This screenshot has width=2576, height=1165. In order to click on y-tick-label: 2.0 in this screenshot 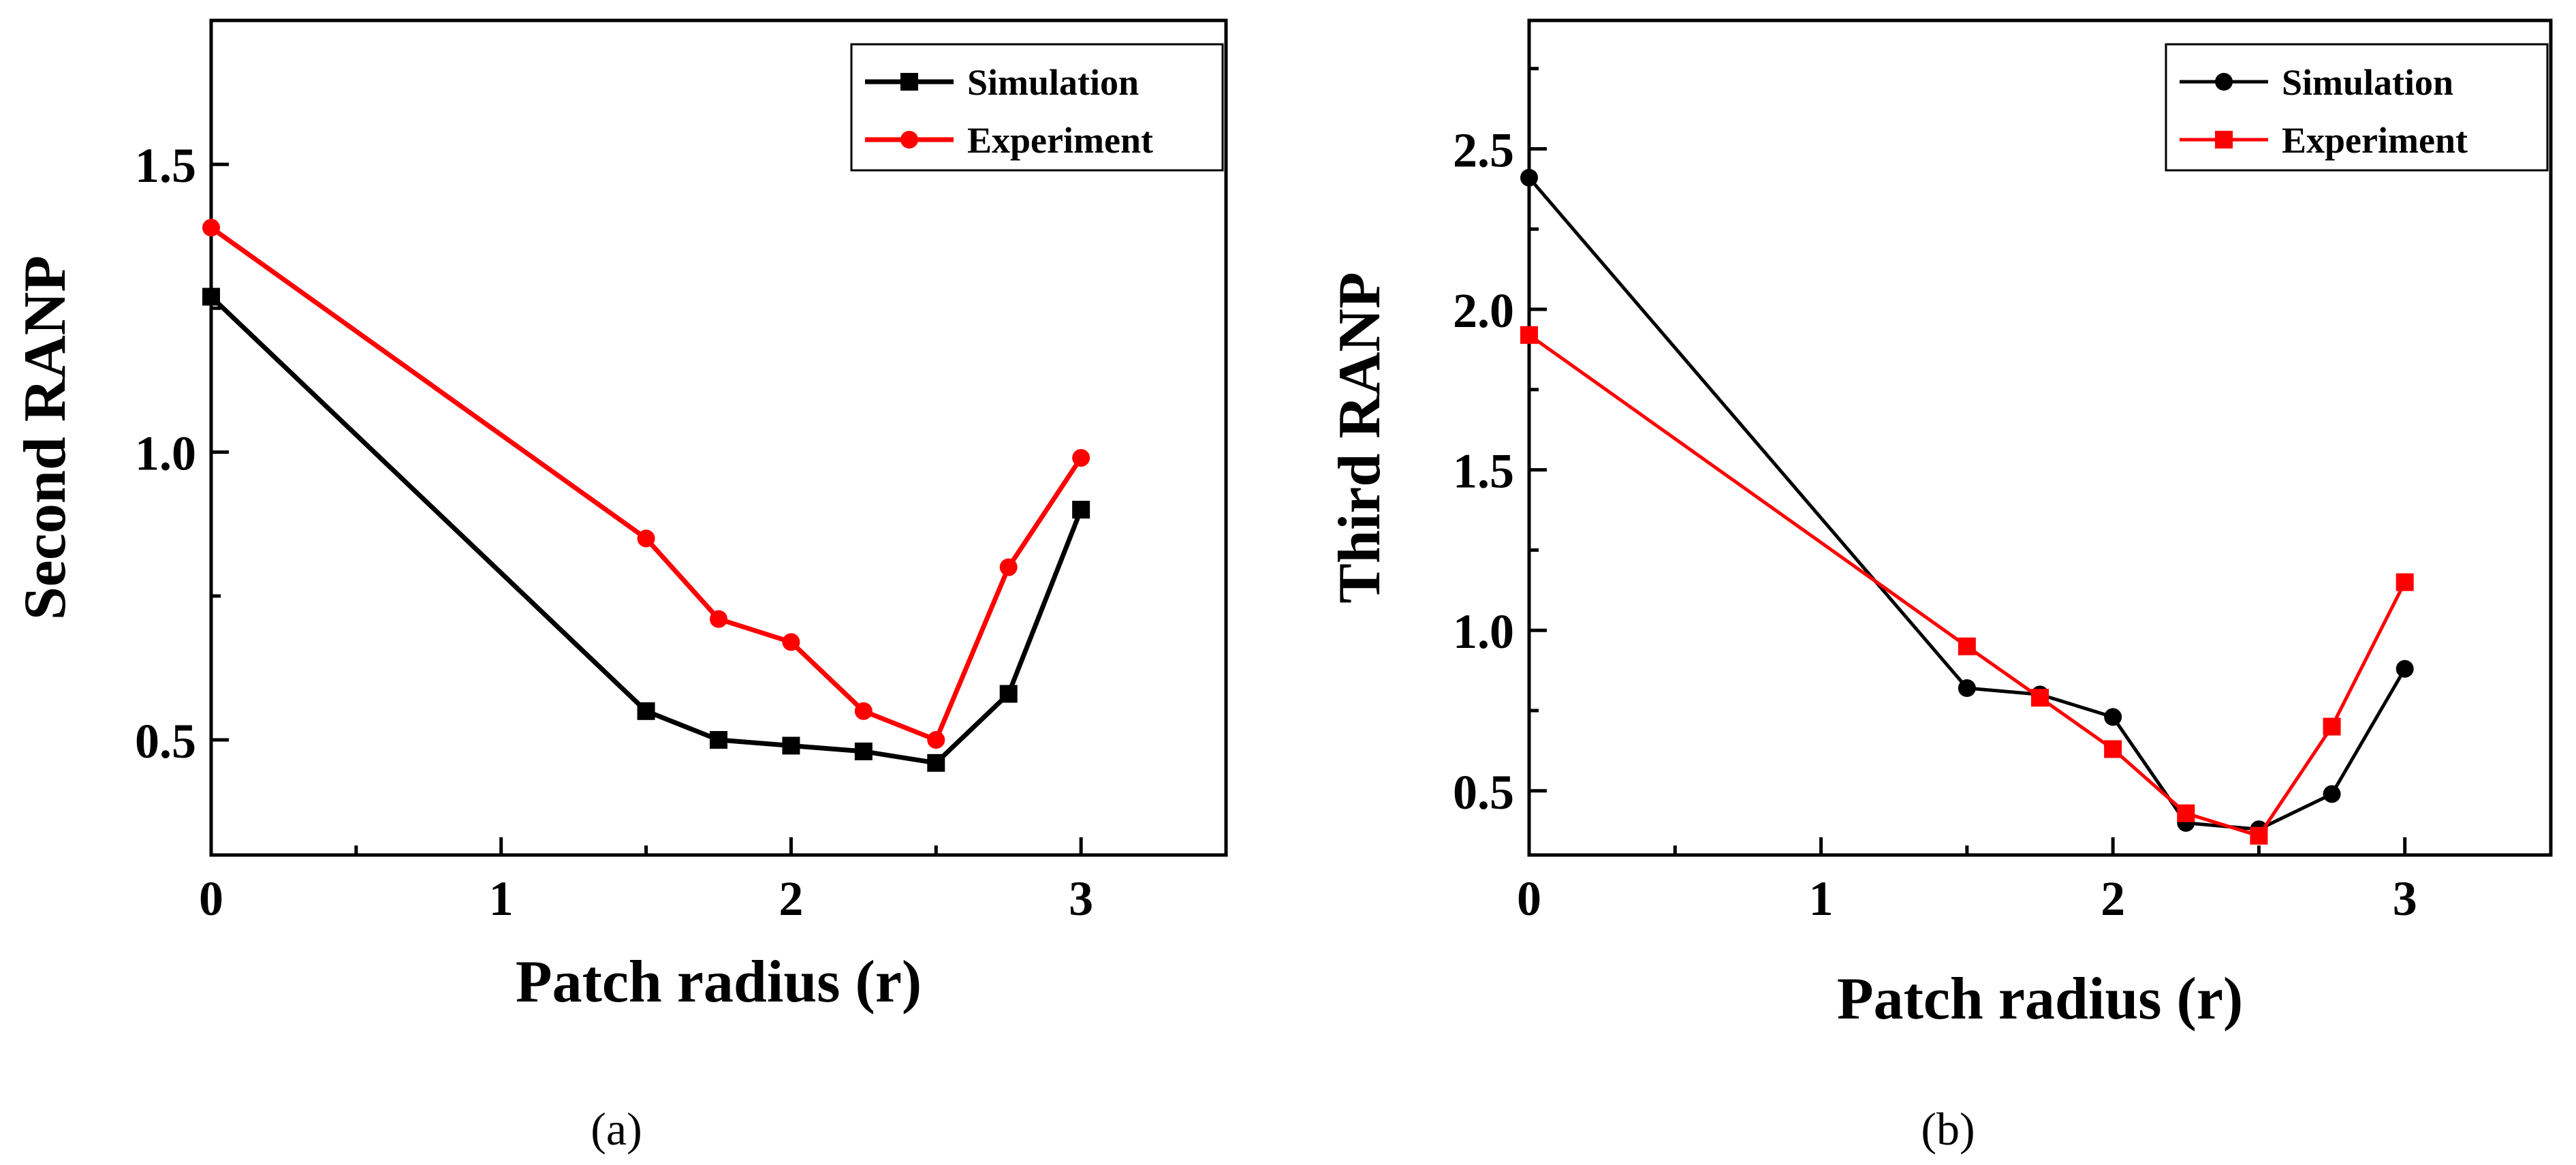, I will do `click(1483, 310)`.